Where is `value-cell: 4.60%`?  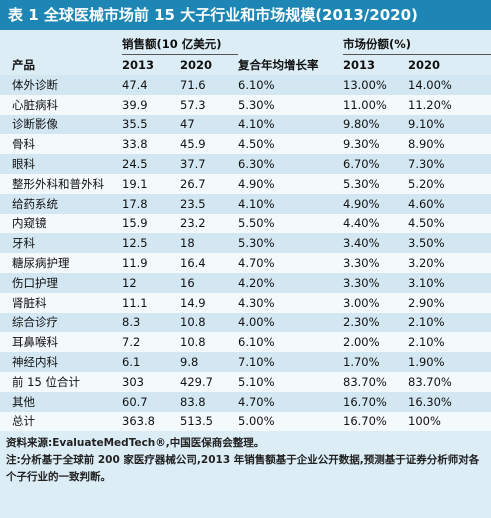 value-cell: 4.60% is located at coordinates (449, 203).